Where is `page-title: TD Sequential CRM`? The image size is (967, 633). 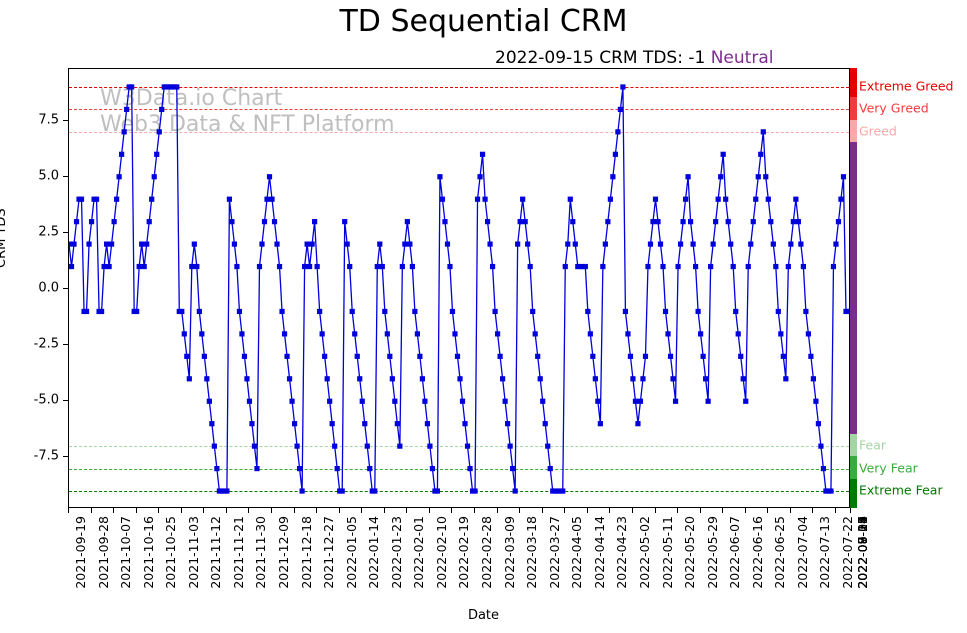 page-title: TD Sequential CRM is located at coordinates (483, 21).